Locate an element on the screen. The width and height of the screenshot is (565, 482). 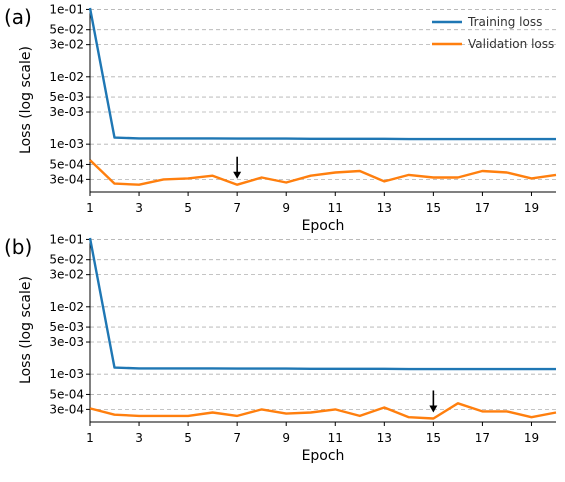
legend-entry-label: Validation loss is located at coordinates (511, 44).